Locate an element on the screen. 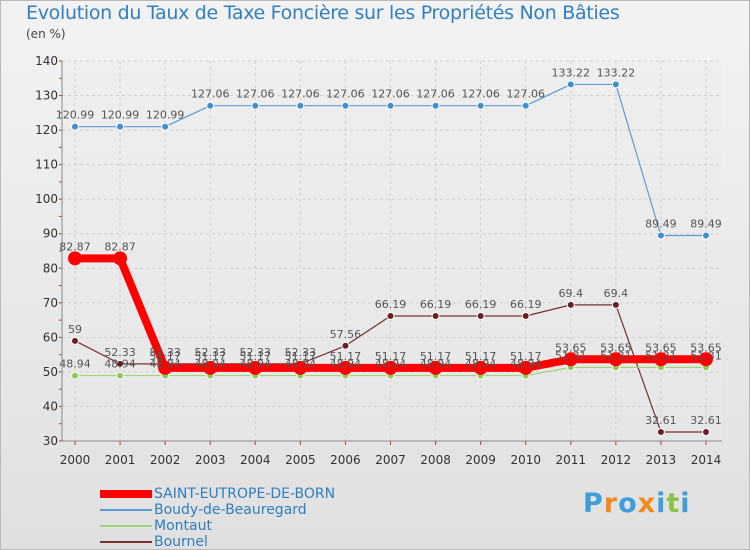 Image resolution: width=750 pixels, height=550 pixels. x-tick-label: 2002 is located at coordinates (165, 460).